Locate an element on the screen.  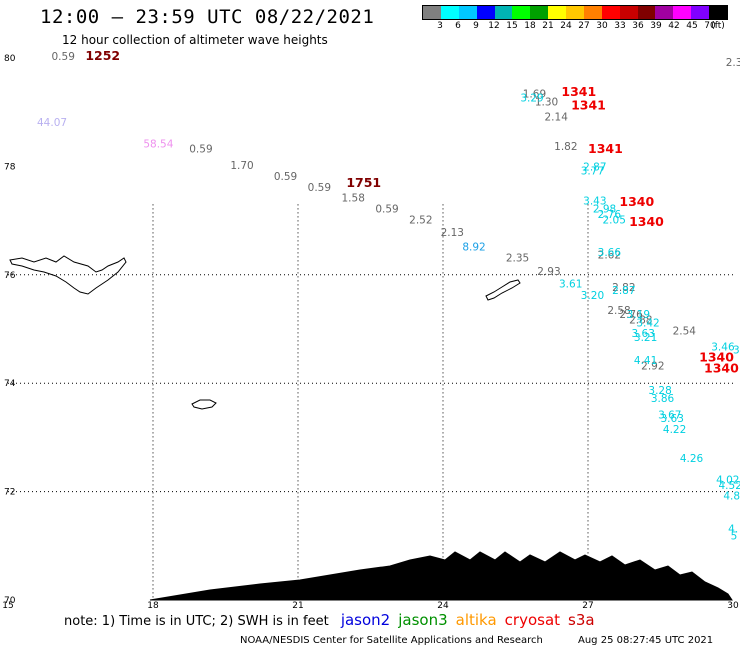
legend-label: 33 is located at coordinates (620, 26).